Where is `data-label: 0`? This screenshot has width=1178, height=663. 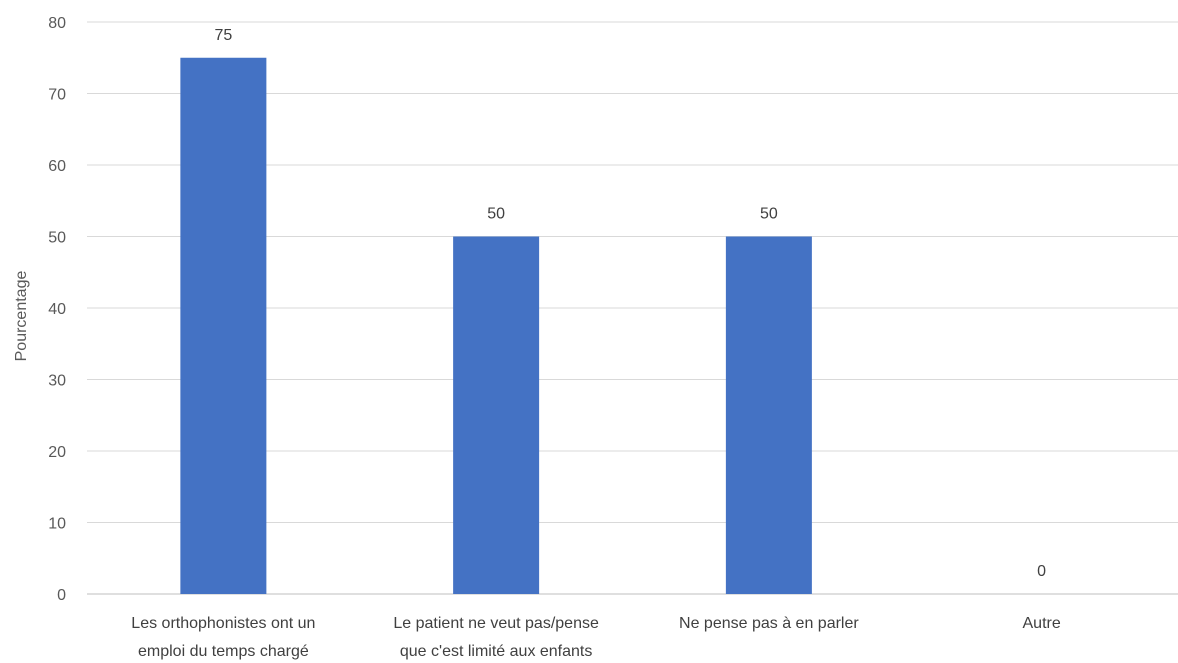
data-label: 0 is located at coordinates (1041, 571).